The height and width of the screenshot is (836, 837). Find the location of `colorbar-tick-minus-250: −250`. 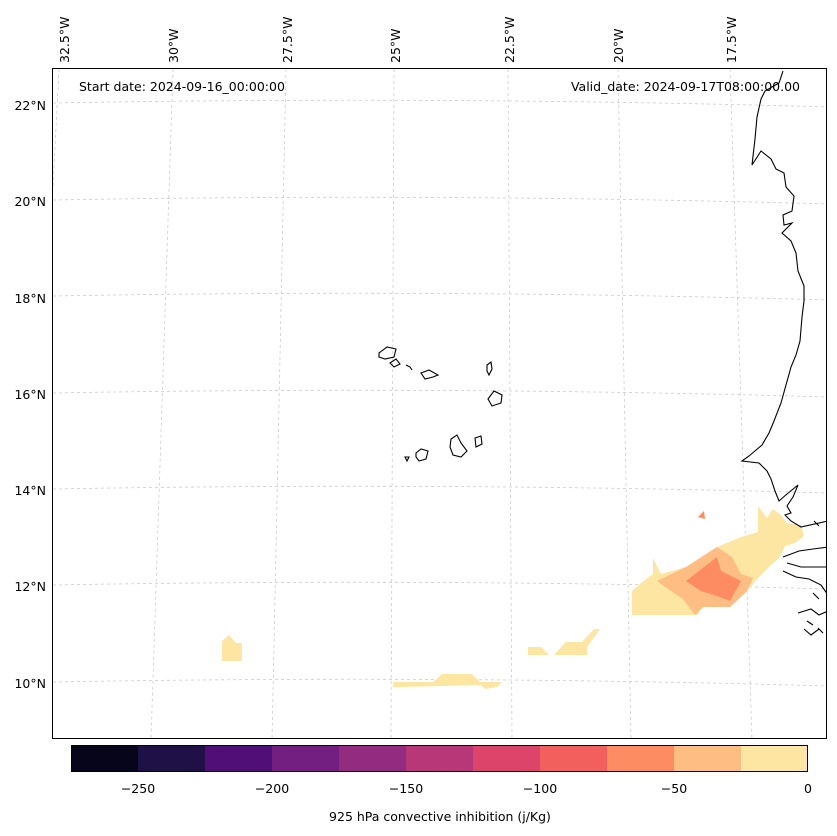

colorbar-tick-minus-250: −250 is located at coordinates (138, 788).